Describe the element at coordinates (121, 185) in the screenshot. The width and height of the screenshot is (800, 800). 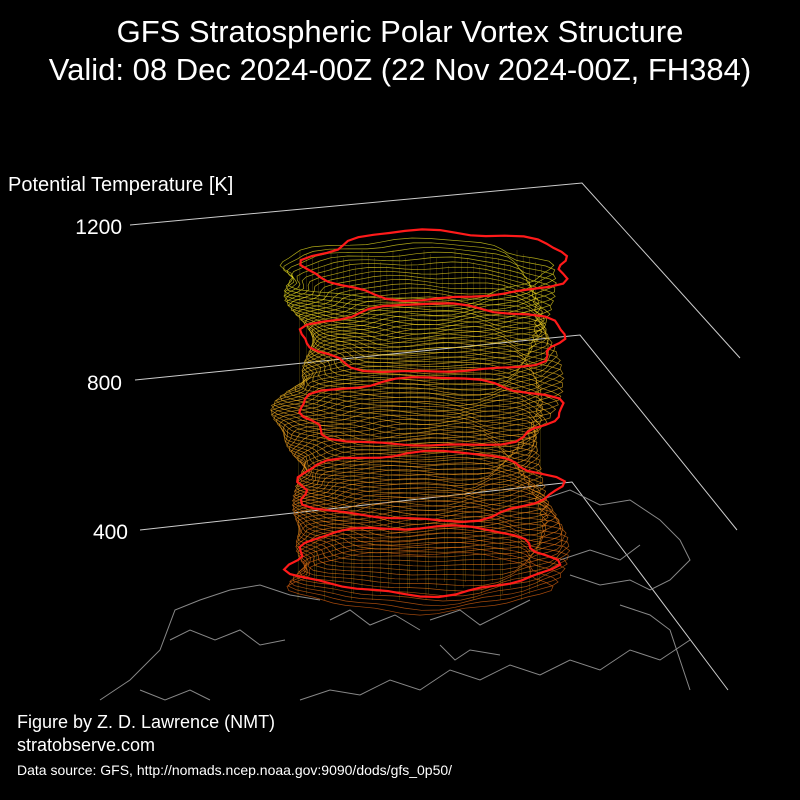
I see `axis-label: Potential Temperature [K]` at that location.